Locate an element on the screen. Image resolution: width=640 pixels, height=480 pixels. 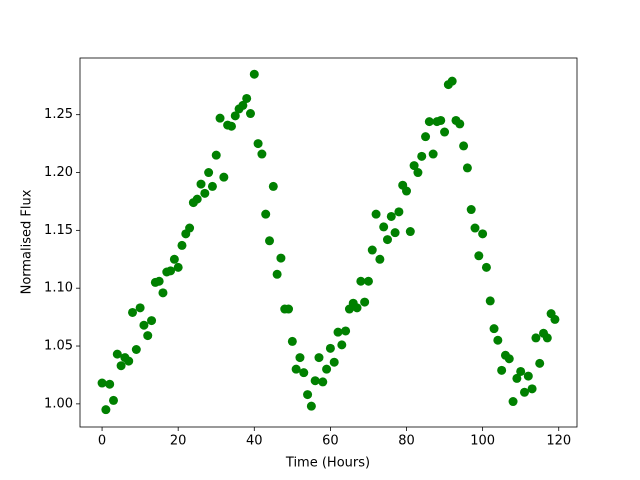
y-axis-label: Normalised Flux is located at coordinates (27, 241).